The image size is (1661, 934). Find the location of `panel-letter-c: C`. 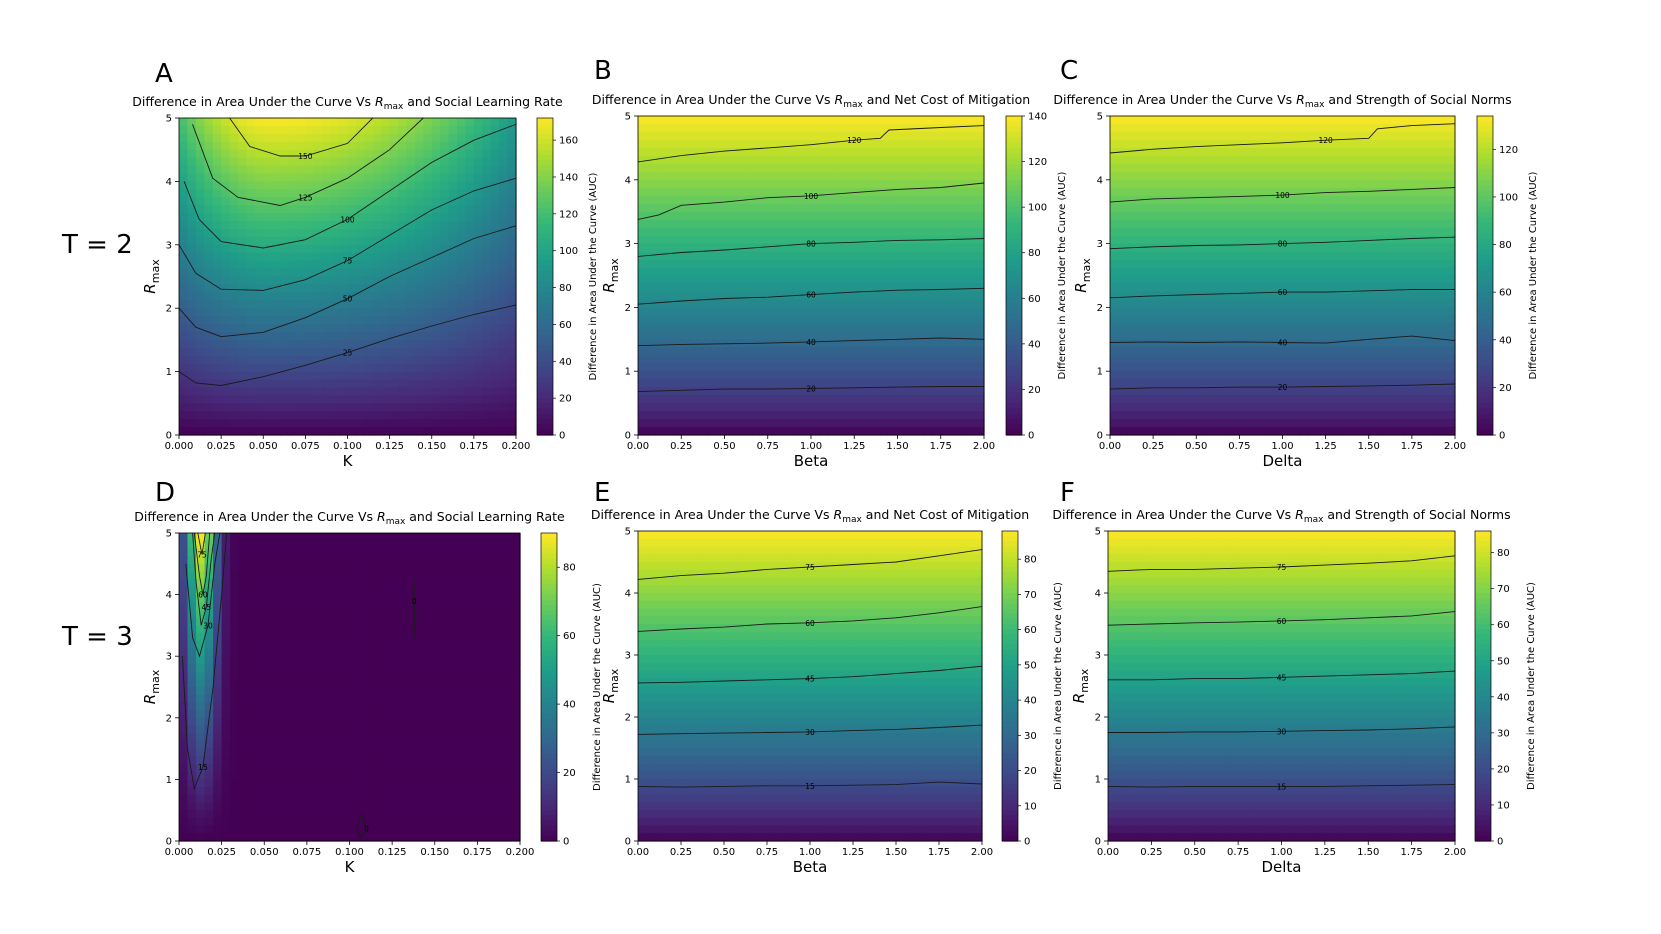

panel-letter-c: C is located at coordinates (1069, 71).